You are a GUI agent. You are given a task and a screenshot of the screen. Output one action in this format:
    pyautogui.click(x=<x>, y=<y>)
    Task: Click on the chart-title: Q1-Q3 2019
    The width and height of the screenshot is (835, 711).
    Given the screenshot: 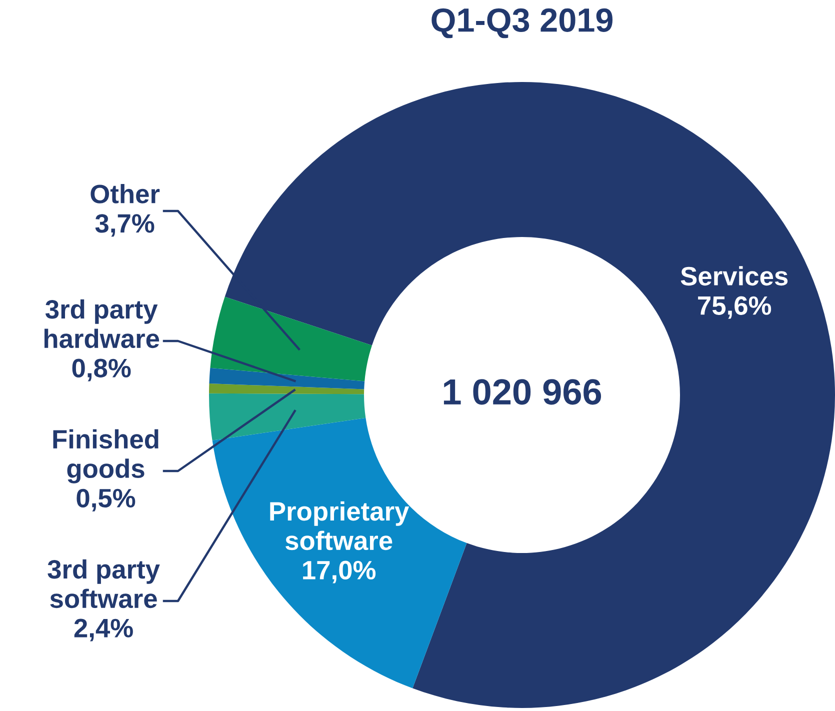 What is the action you would take?
    pyautogui.click(x=522, y=23)
    